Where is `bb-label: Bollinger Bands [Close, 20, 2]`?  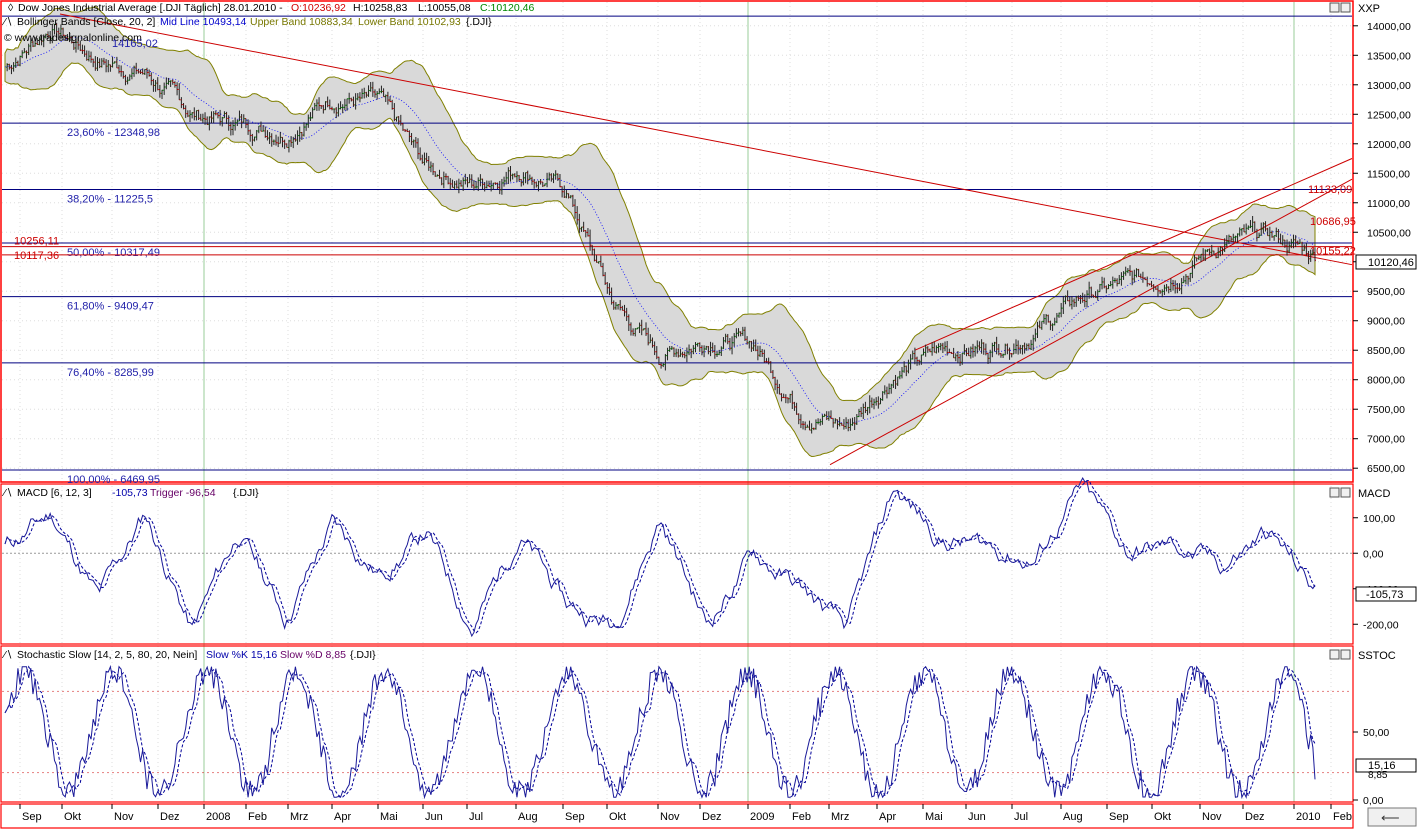 bb-label: Bollinger Bands [Close, 20, 2] is located at coordinates (86, 22).